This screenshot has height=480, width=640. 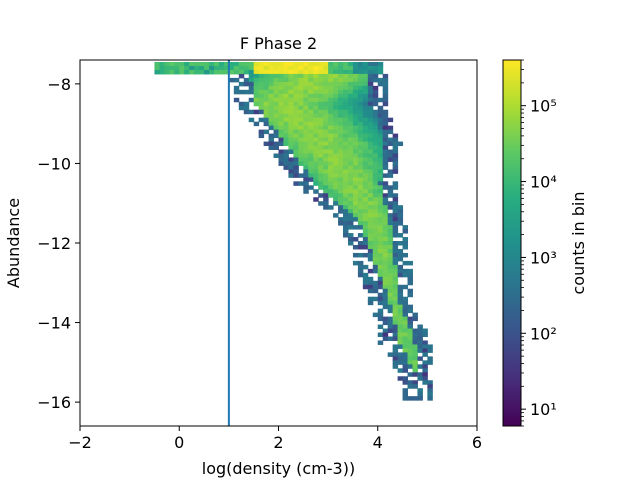 What do you see at coordinates (54, 243) in the screenshot?
I see `y-tick-label: −12` at bounding box center [54, 243].